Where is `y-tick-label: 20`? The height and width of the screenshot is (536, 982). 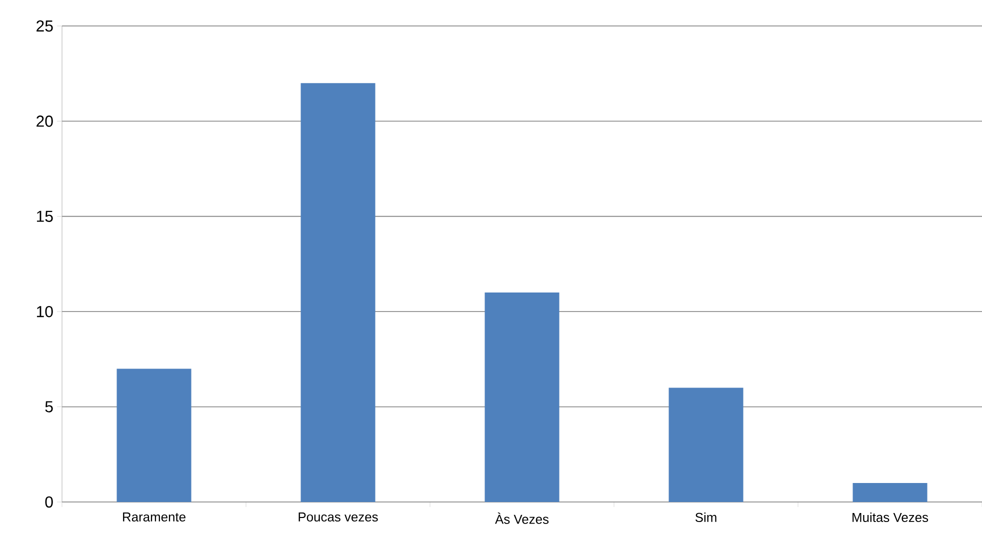
y-tick-label: 20 is located at coordinates (44, 121).